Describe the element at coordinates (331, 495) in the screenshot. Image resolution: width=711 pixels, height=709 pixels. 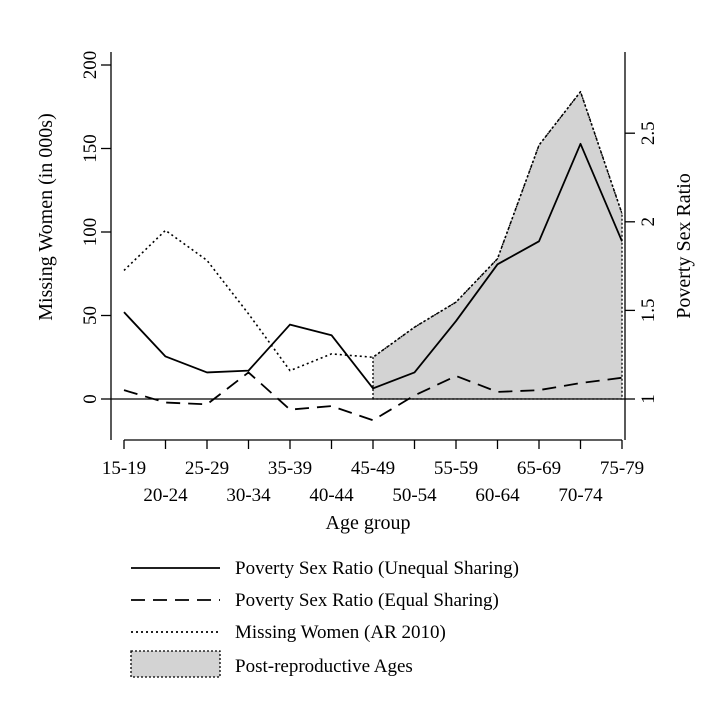
I see `x-tick-label: 40-44` at that location.